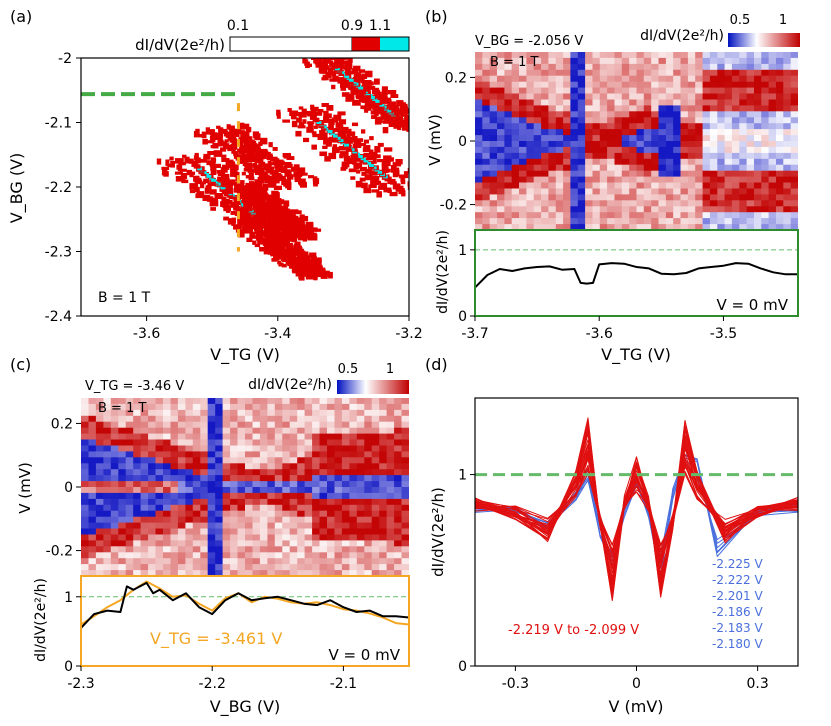 Image resolution: width=831 pixels, height=726 pixels. I want to click on panel-a-ylabel: V_BG (V), so click(17, 188).